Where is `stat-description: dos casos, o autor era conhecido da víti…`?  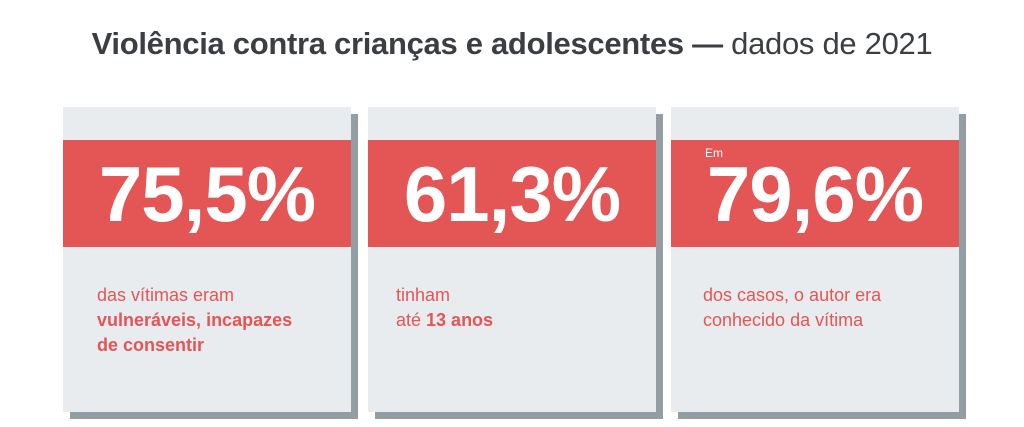
stat-description: dos casos, o autor era conhecido da víti… is located at coordinates (823, 308).